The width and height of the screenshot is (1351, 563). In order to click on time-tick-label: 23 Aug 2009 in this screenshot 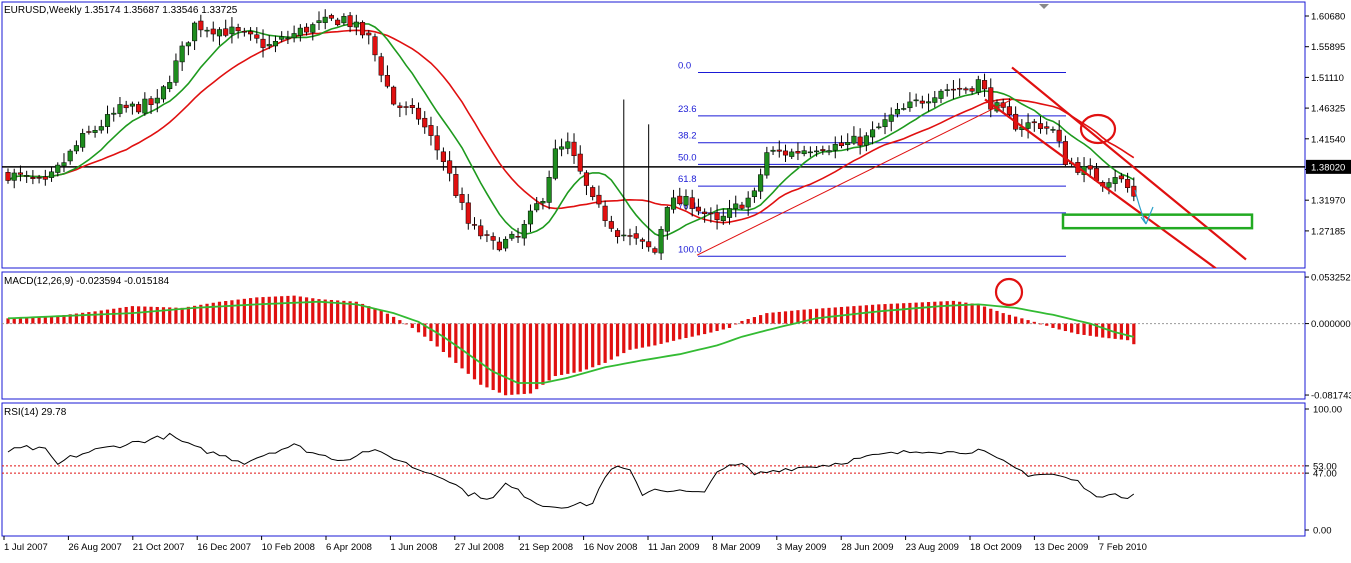, I will do `click(932, 547)`.